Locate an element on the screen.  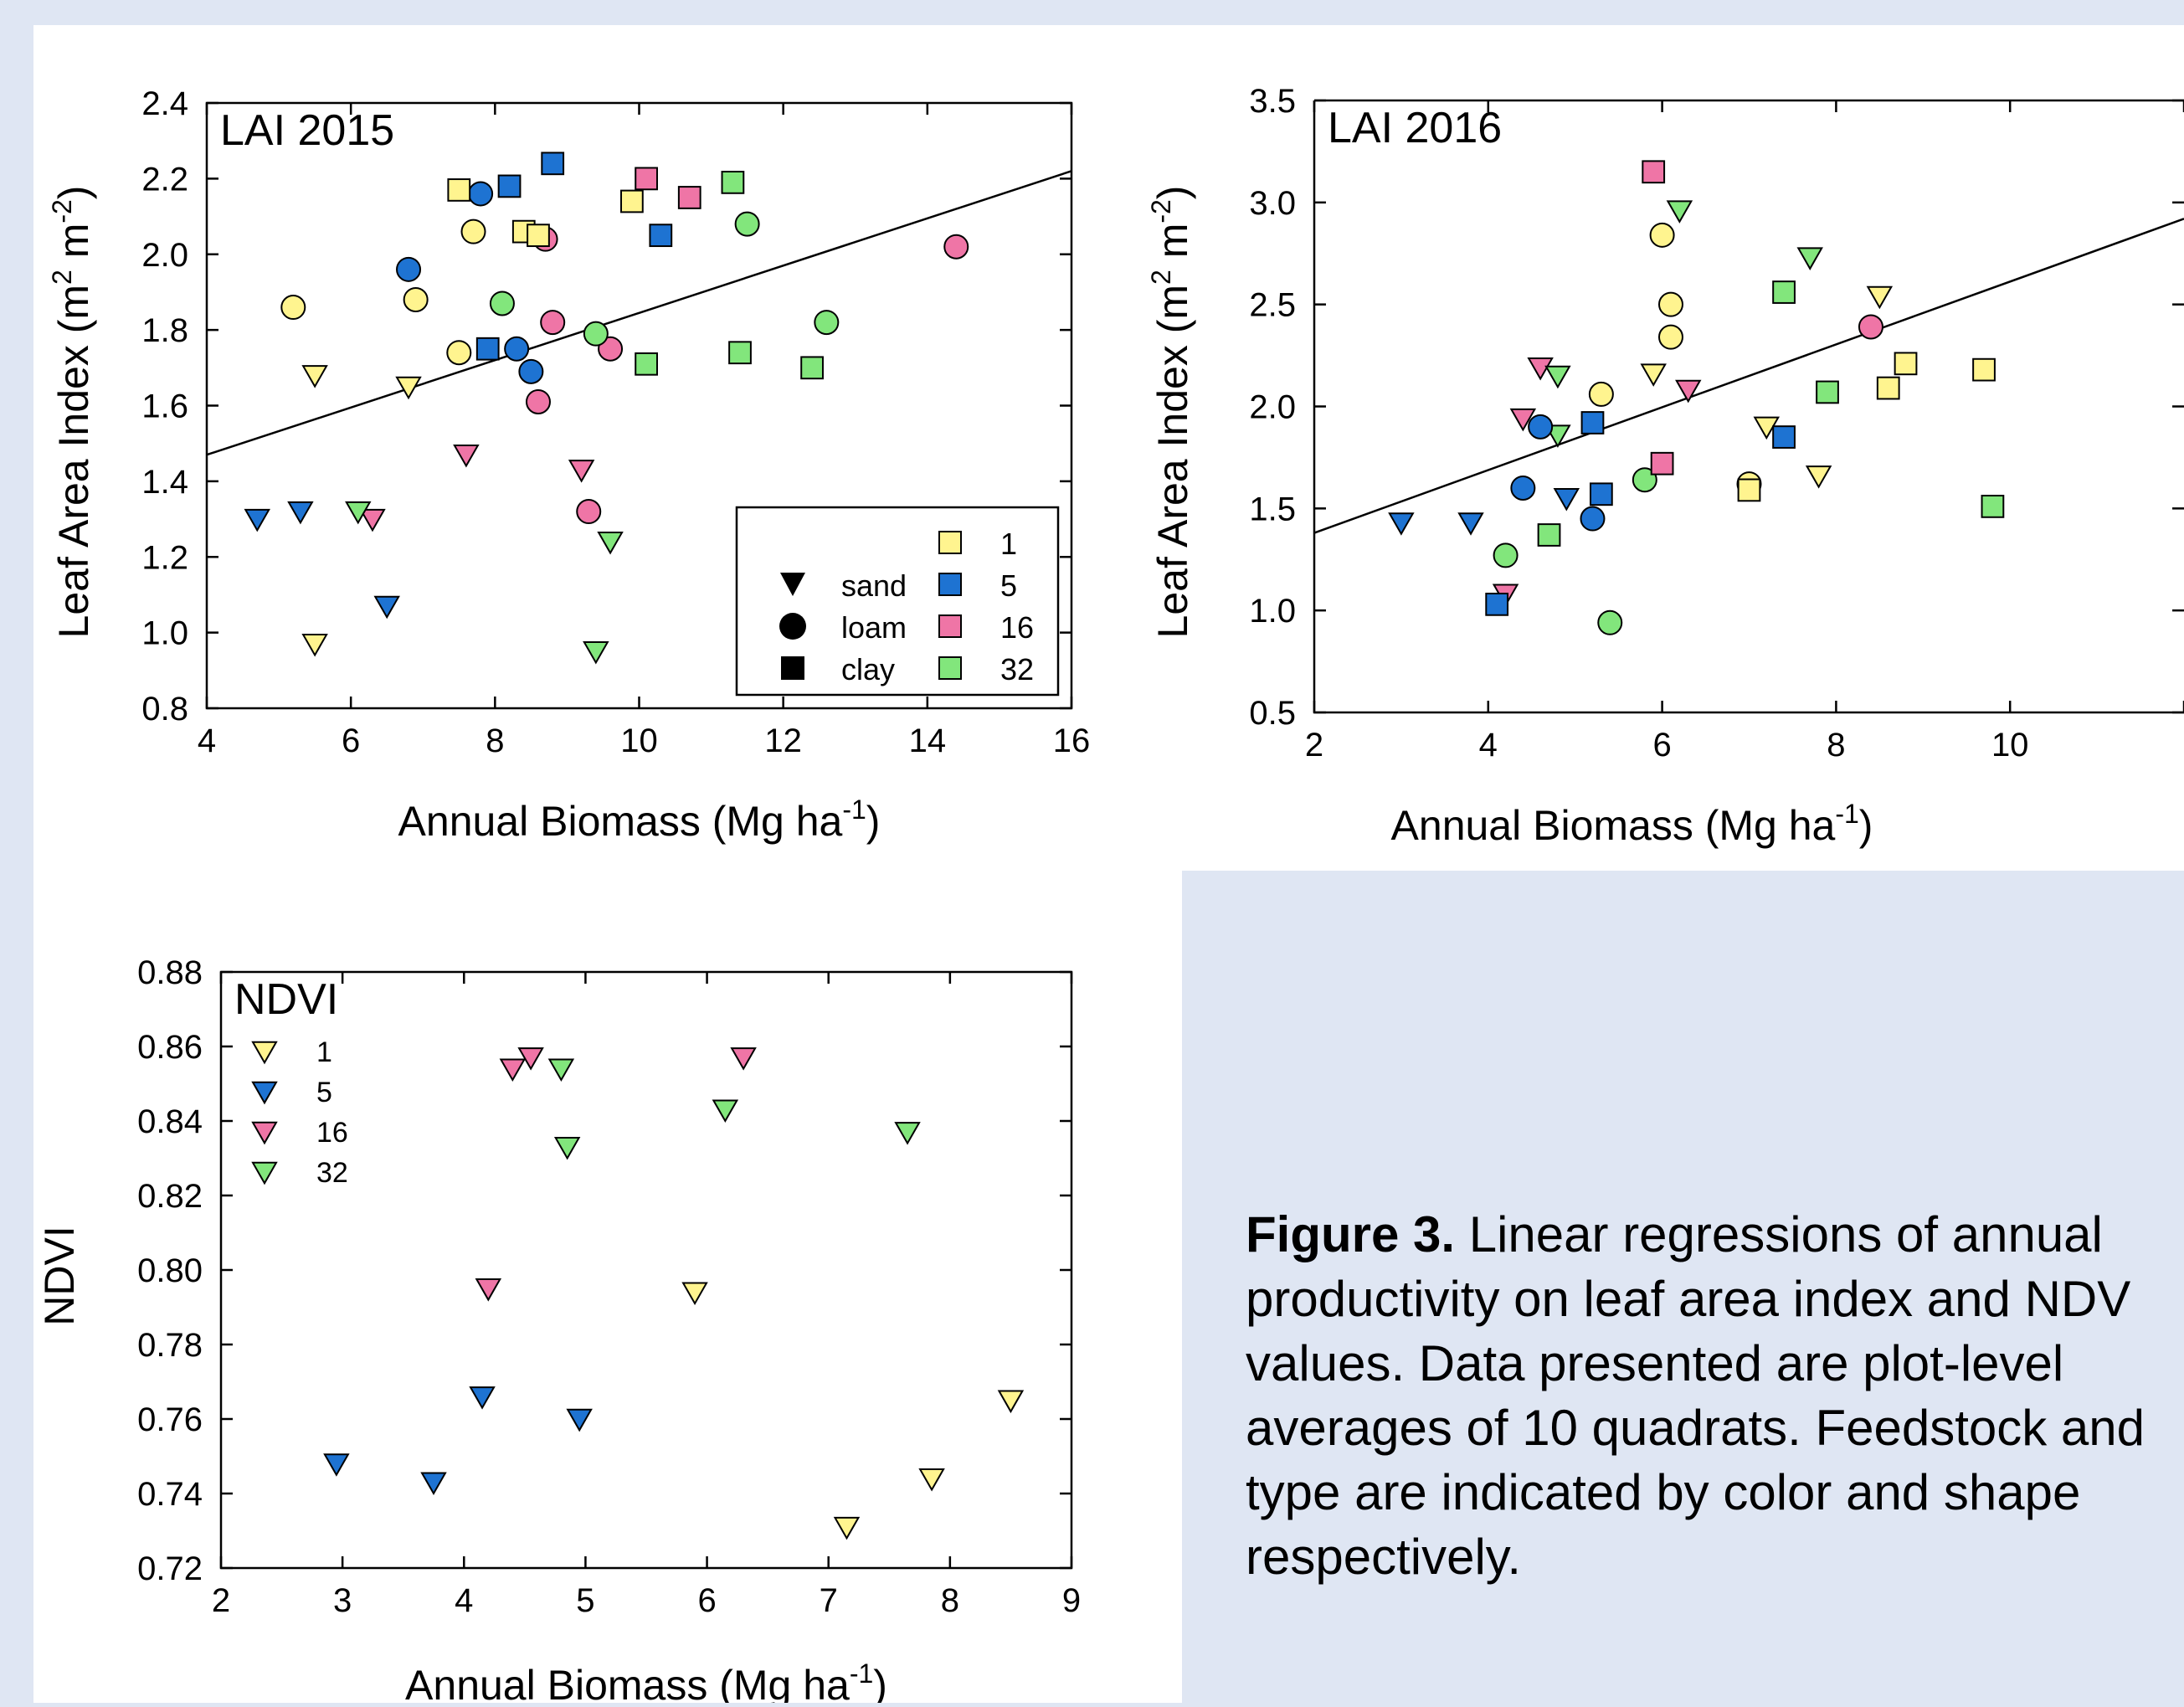
legend-shape-square is located at coordinates (792, 668).